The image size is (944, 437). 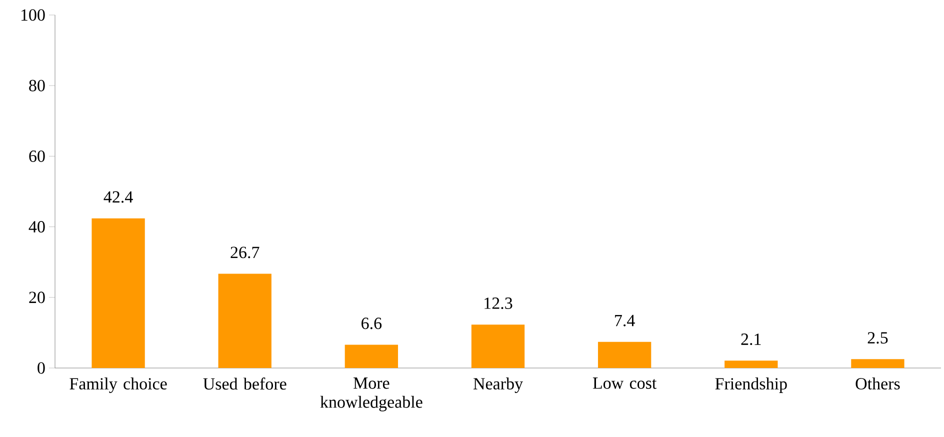 I want to click on x-tick-label: Low cost, so click(x=624, y=383).